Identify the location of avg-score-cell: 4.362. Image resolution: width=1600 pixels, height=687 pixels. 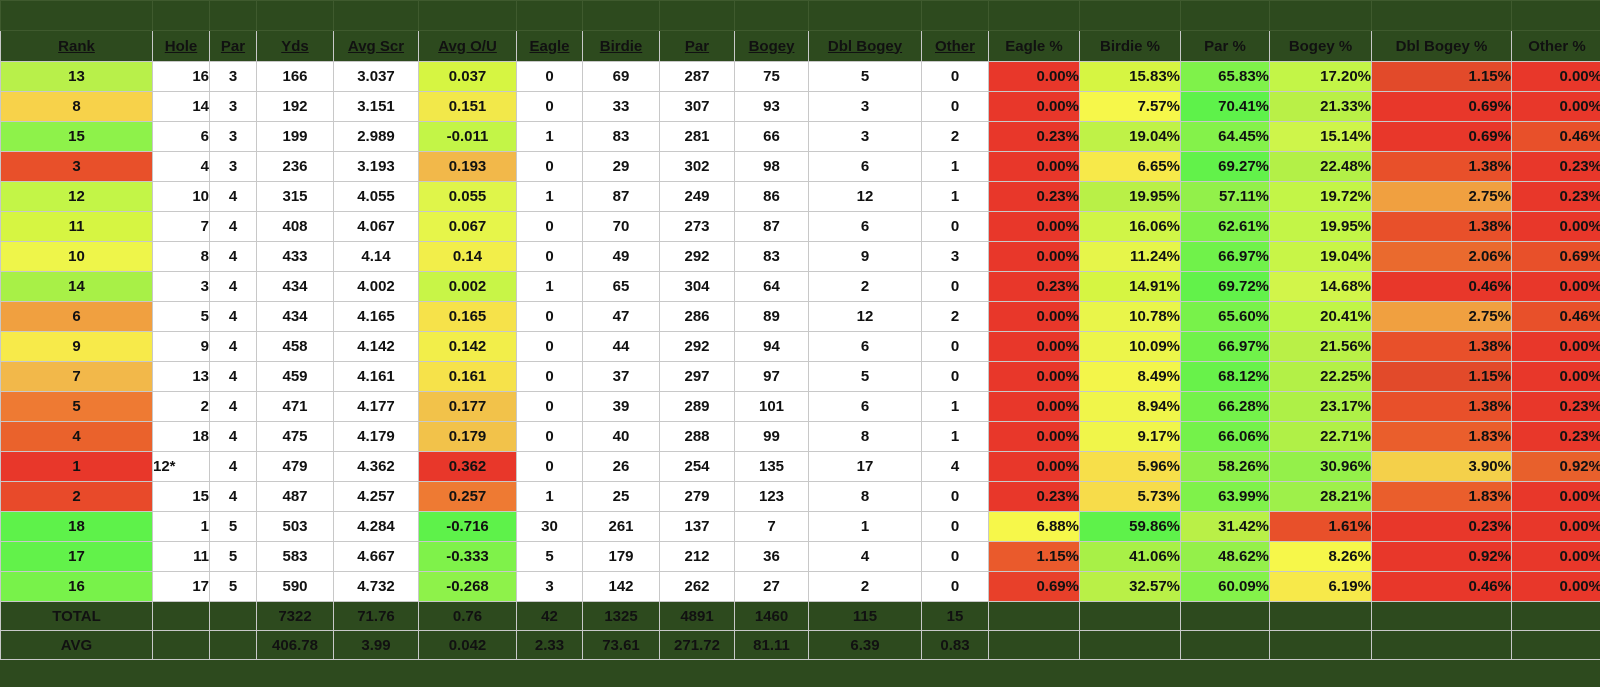
(376, 466).